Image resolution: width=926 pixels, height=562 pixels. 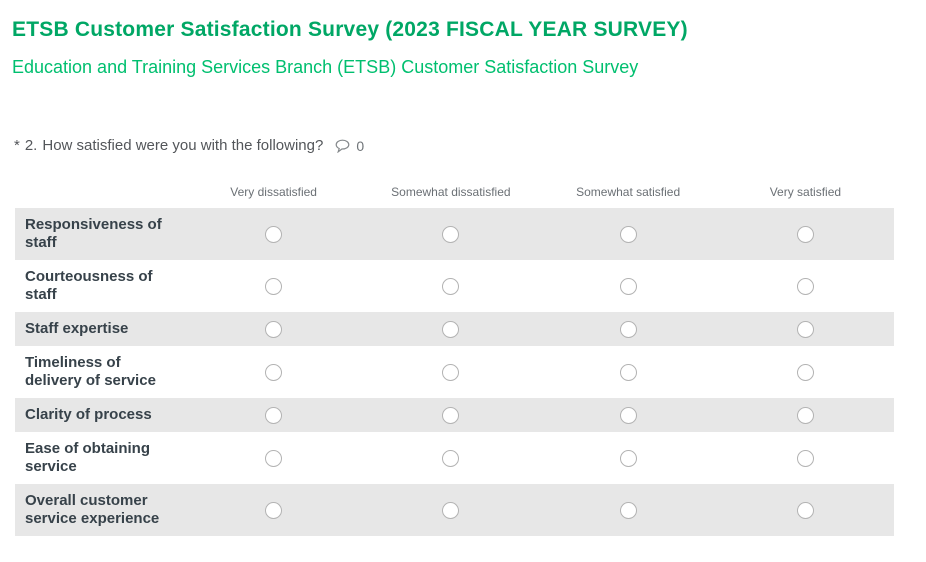 What do you see at coordinates (90, 371) in the screenshot?
I see `row-label: Timeliness of delivery of service` at bounding box center [90, 371].